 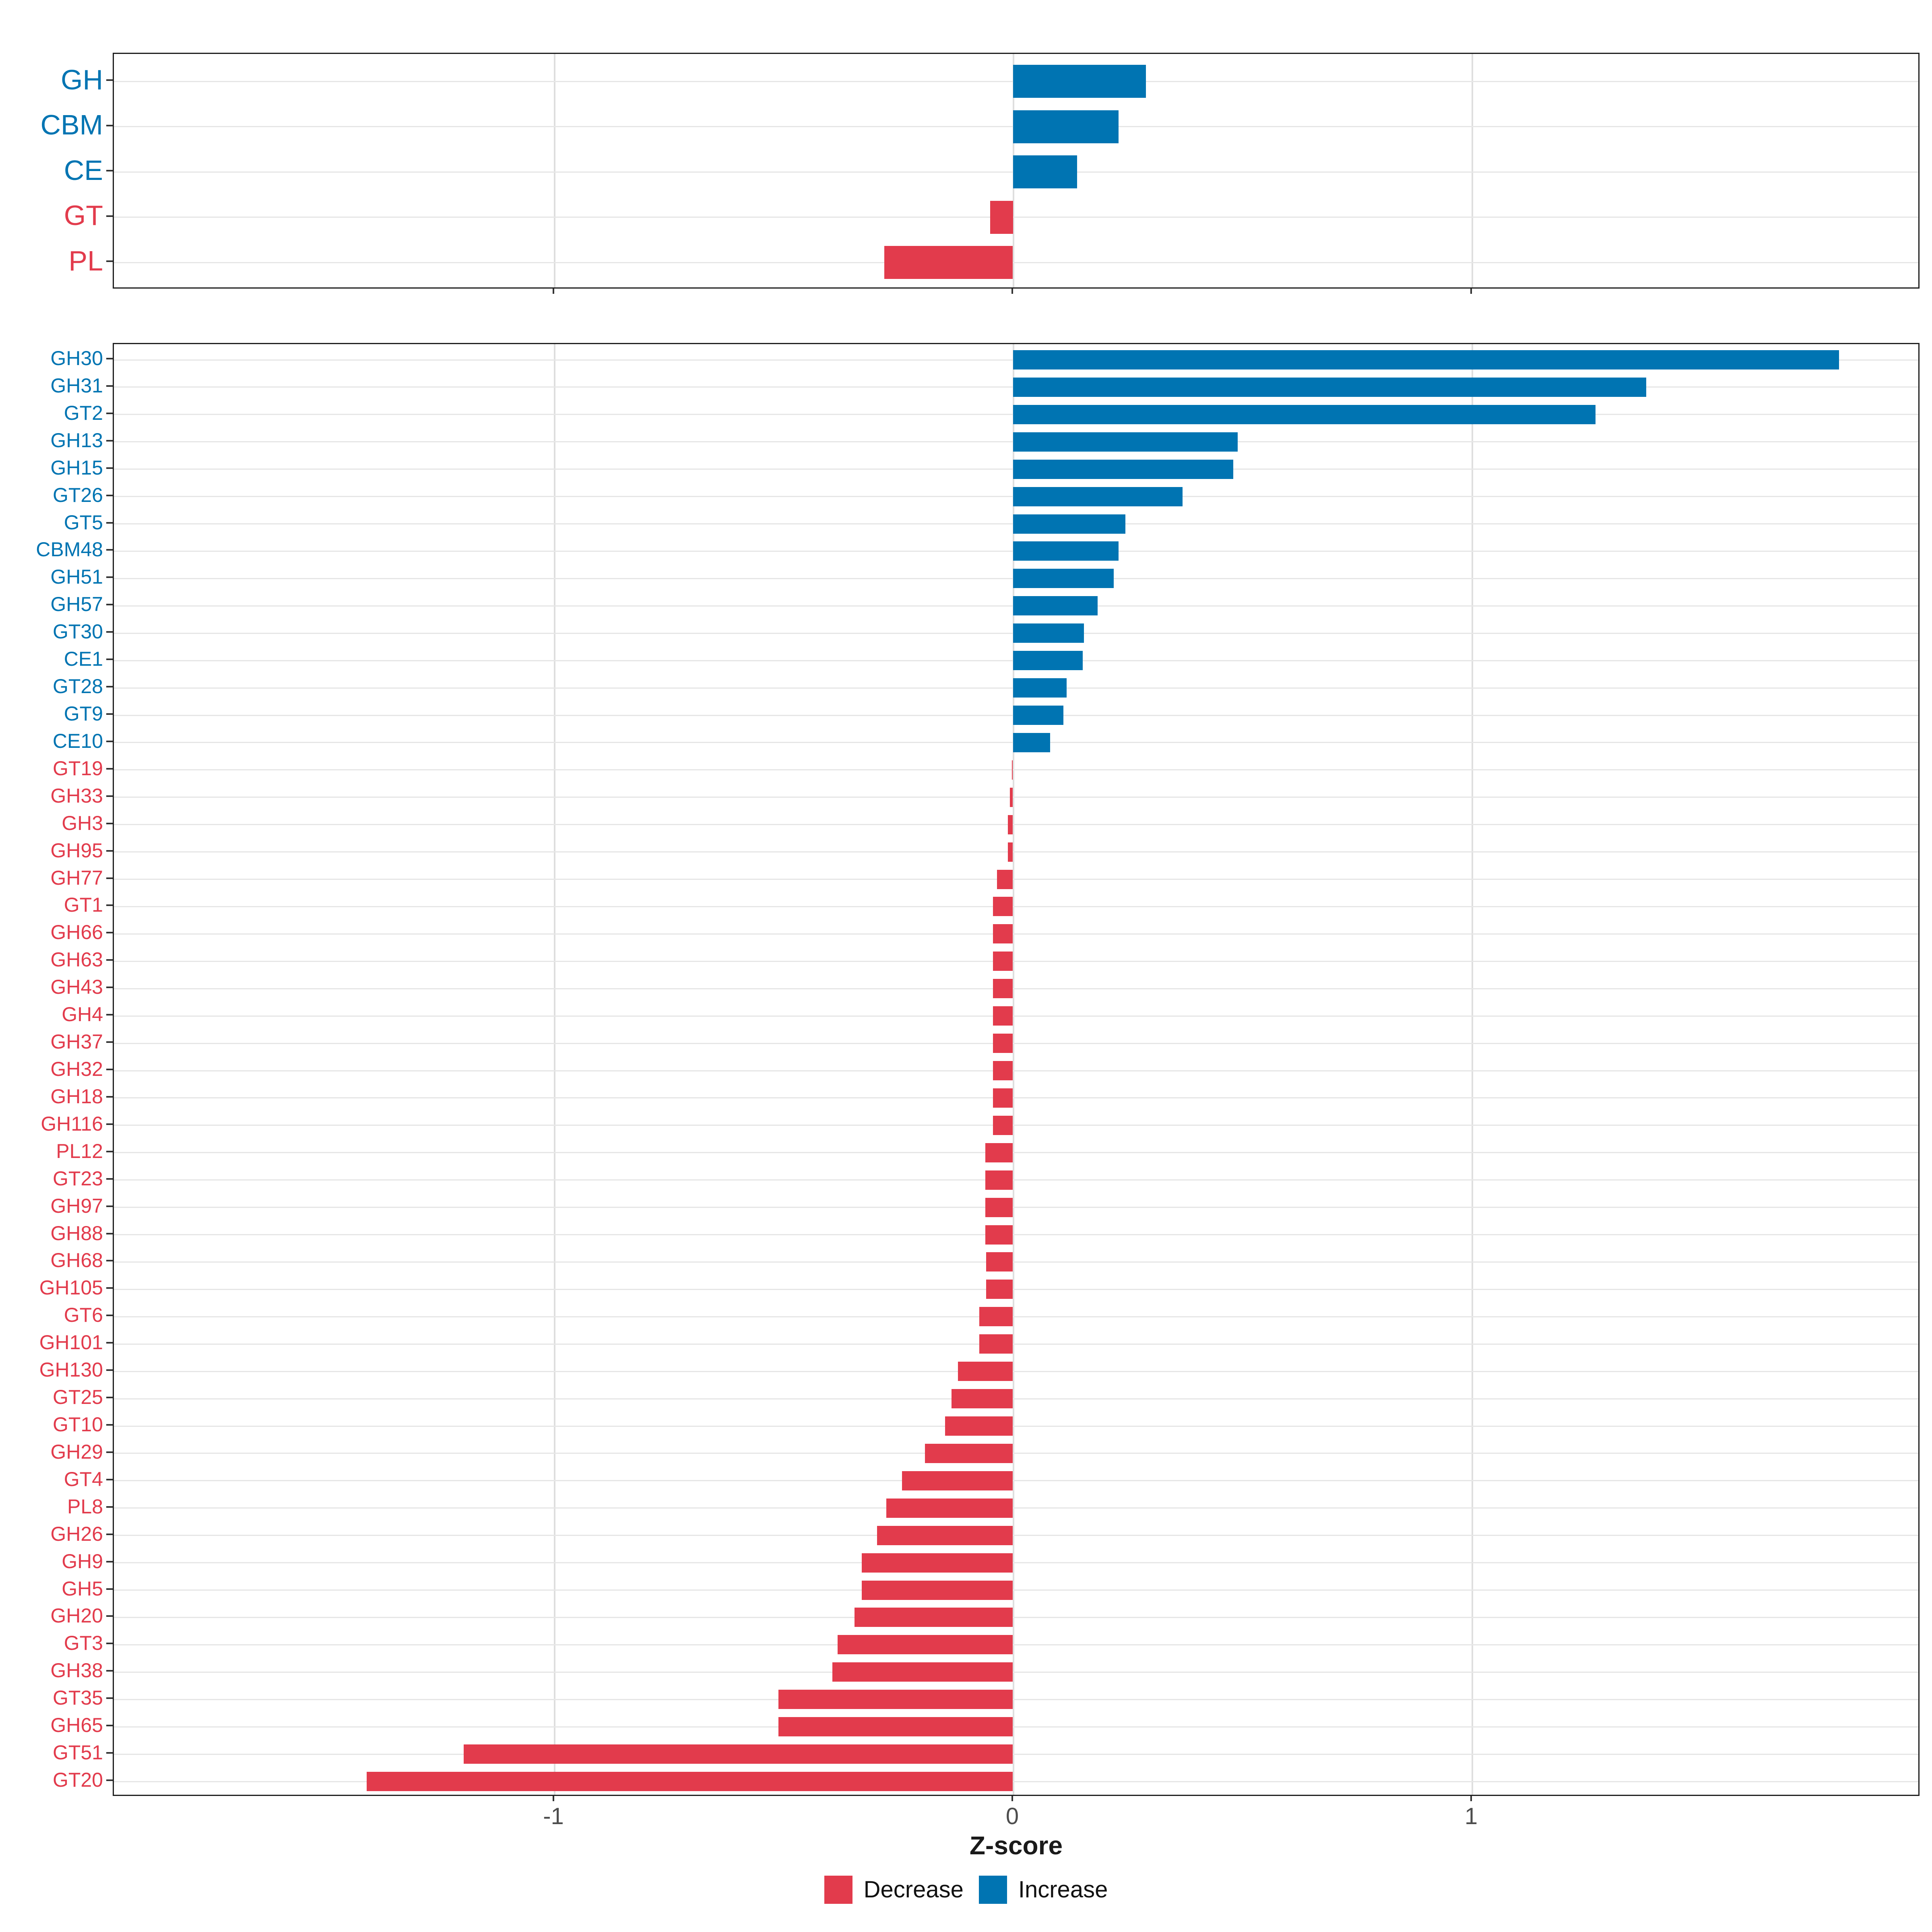 What do you see at coordinates (109, 1179) in the screenshot?
I see `y-tick-GT23` at bounding box center [109, 1179].